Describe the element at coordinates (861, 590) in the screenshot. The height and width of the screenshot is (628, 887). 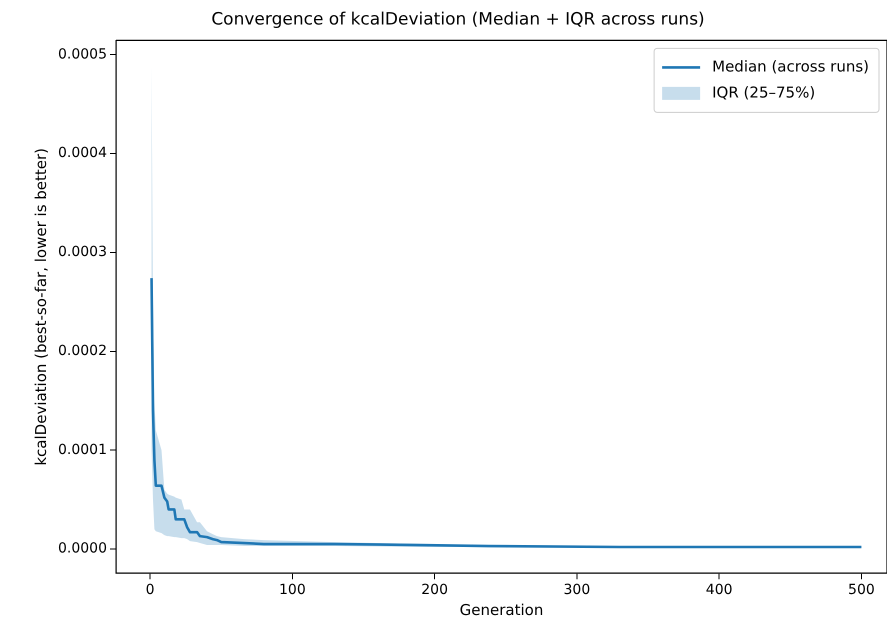
I see `x-tick-label: 500` at that location.